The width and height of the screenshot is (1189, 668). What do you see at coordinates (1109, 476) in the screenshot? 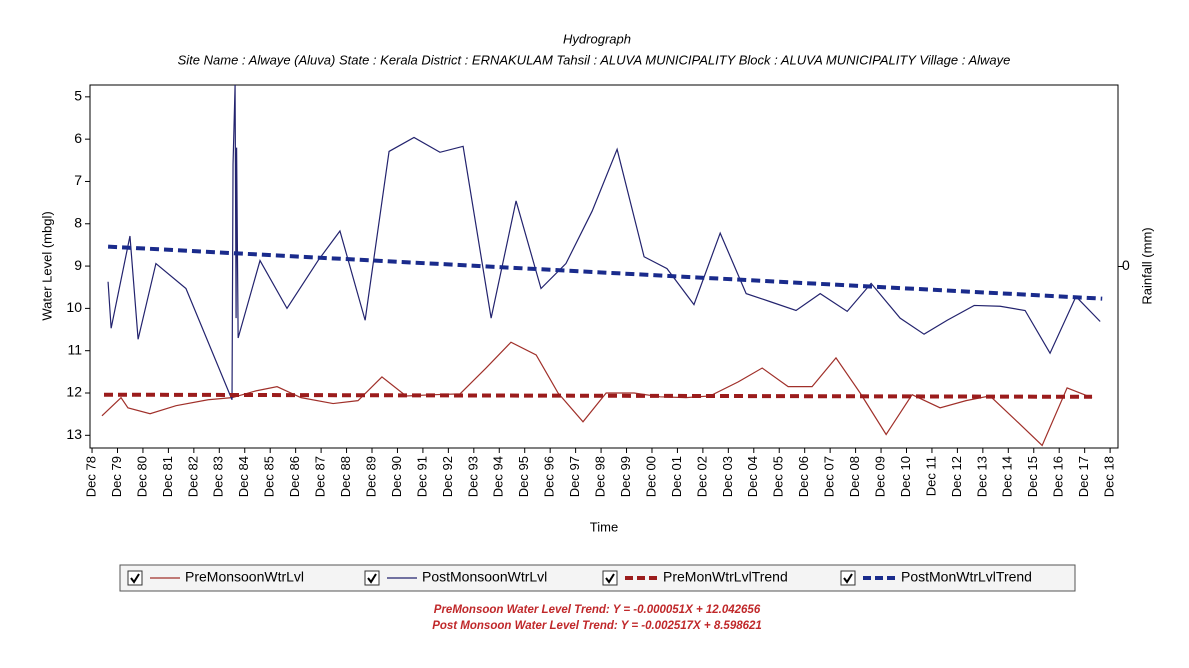
I see `x-tick-label: Dec 18` at bounding box center [1109, 476].